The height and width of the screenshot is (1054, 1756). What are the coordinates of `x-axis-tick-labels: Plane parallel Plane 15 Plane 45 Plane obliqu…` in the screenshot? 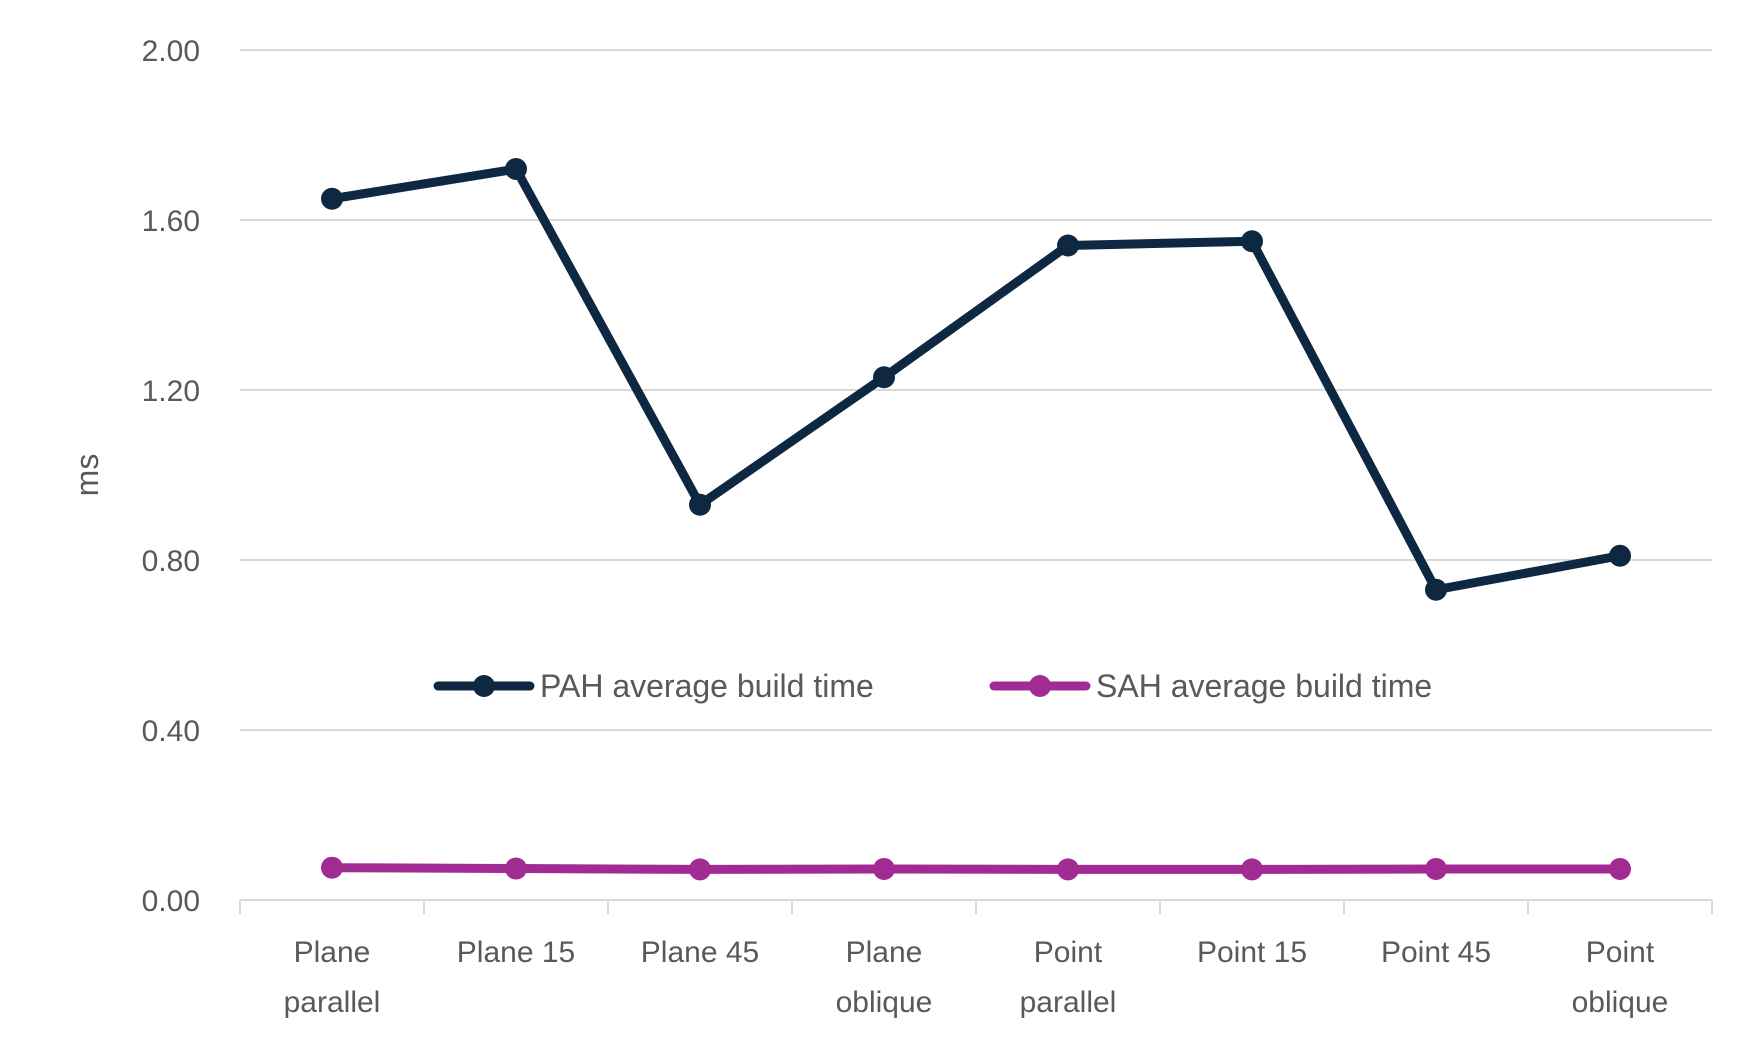 It's located at (976, 977).